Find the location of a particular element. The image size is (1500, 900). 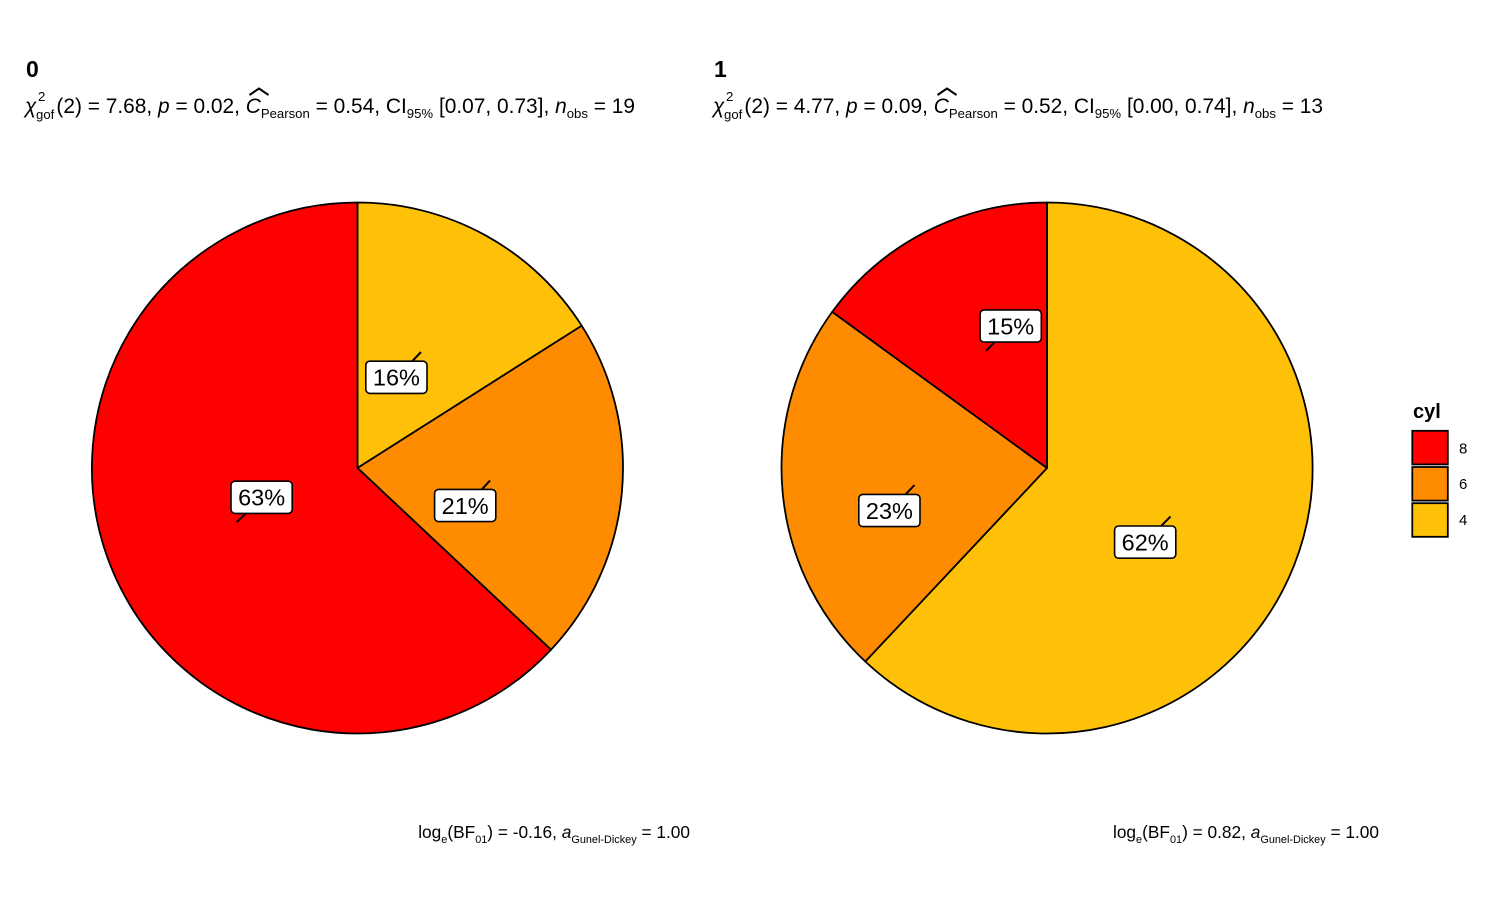

svg-text: 21% is located at coordinates (465, 506).